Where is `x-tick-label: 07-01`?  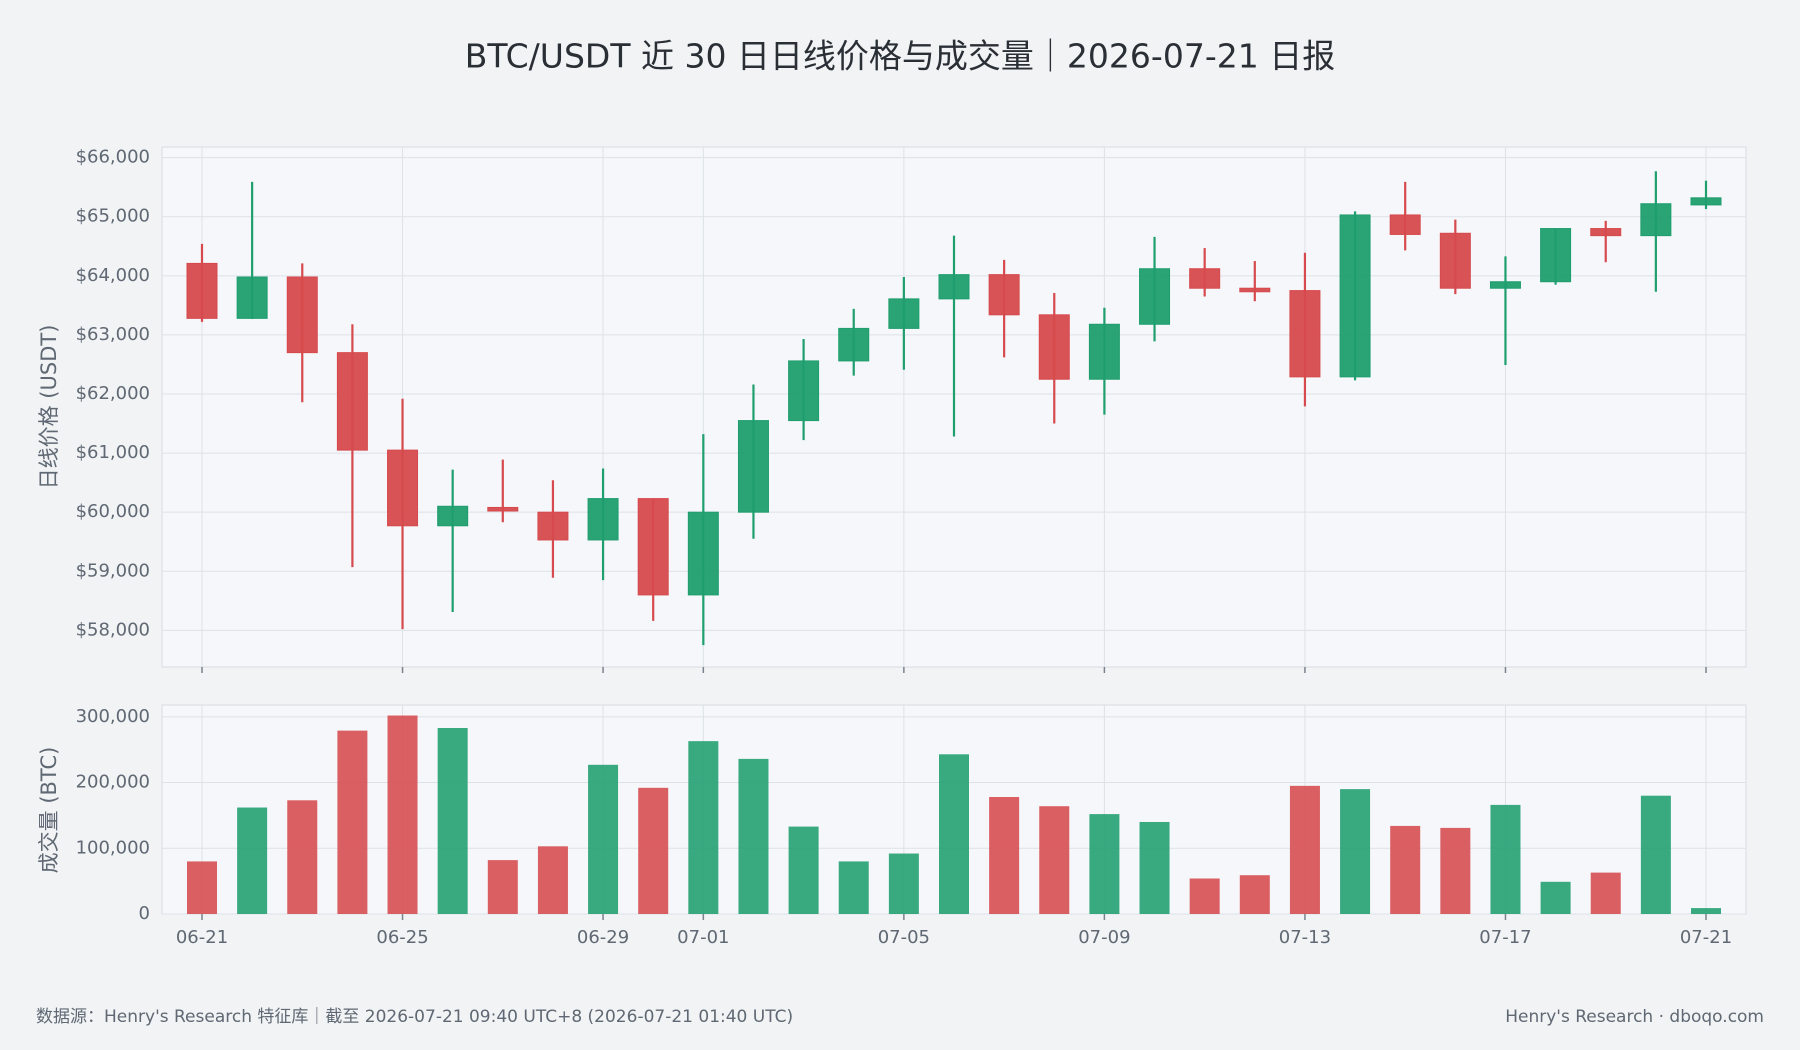 x-tick-label: 07-01 is located at coordinates (703, 937).